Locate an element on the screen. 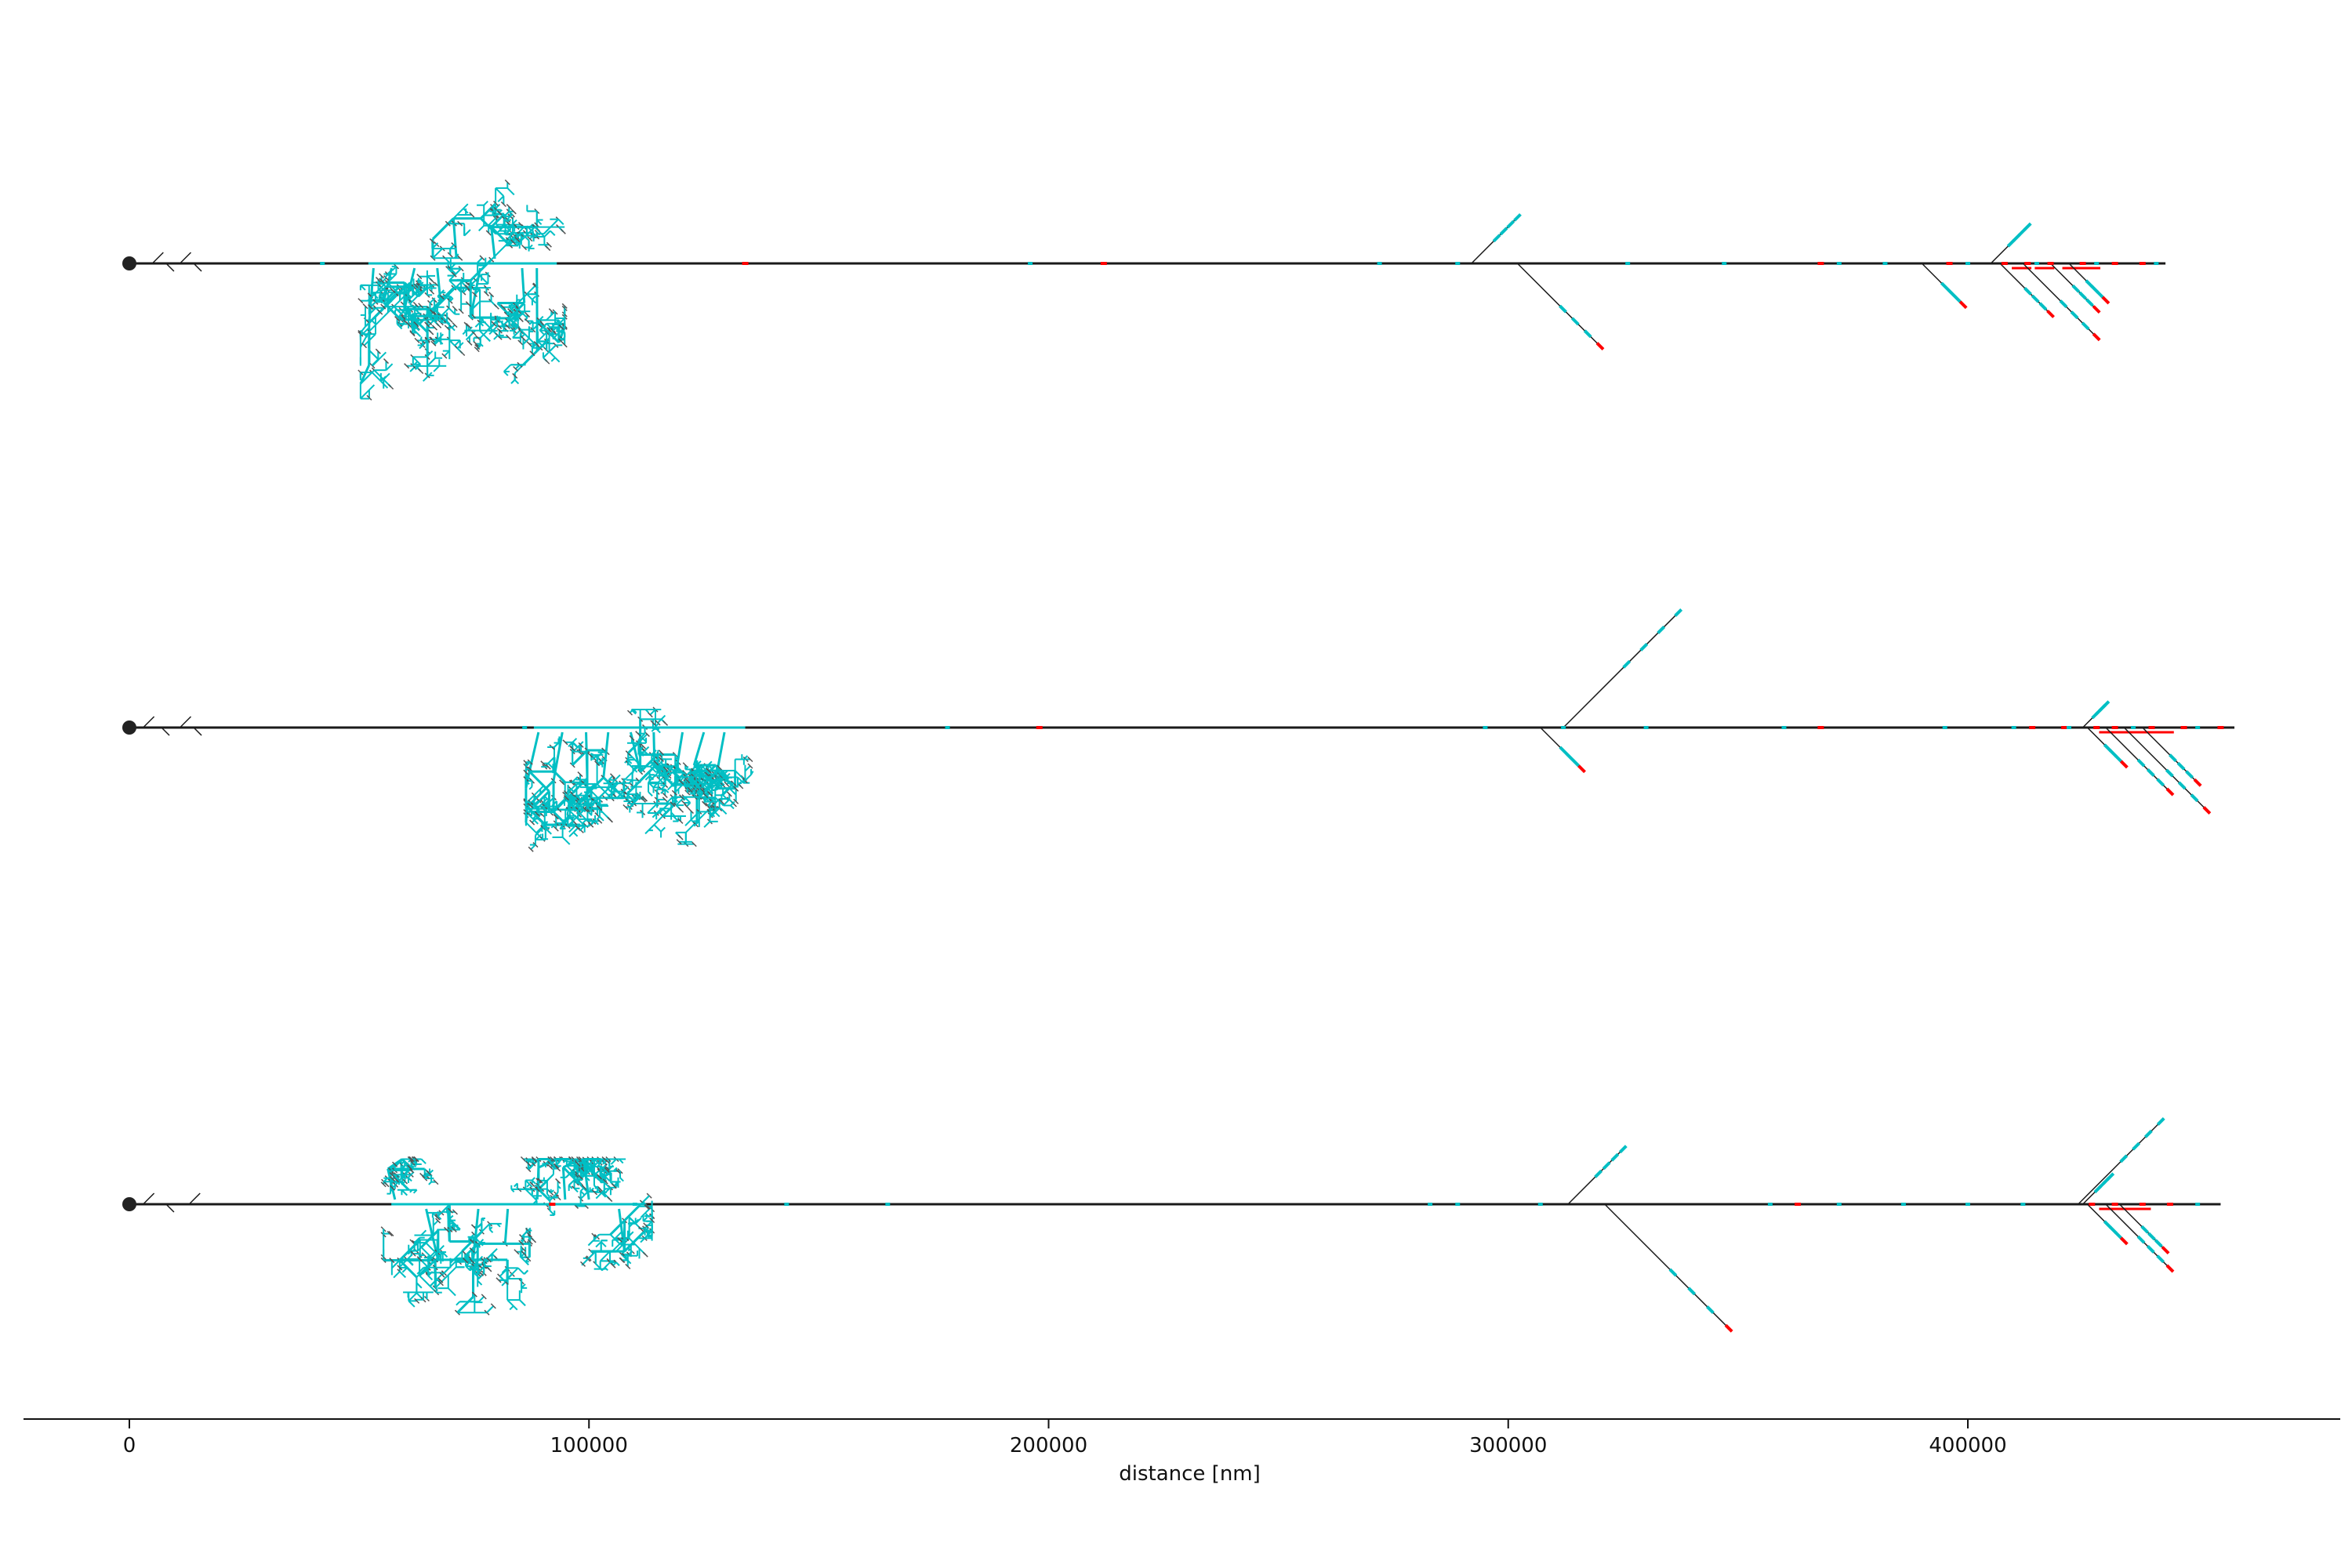  x-axis-label: distance [nm] is located at coordinates (1190, 1474).